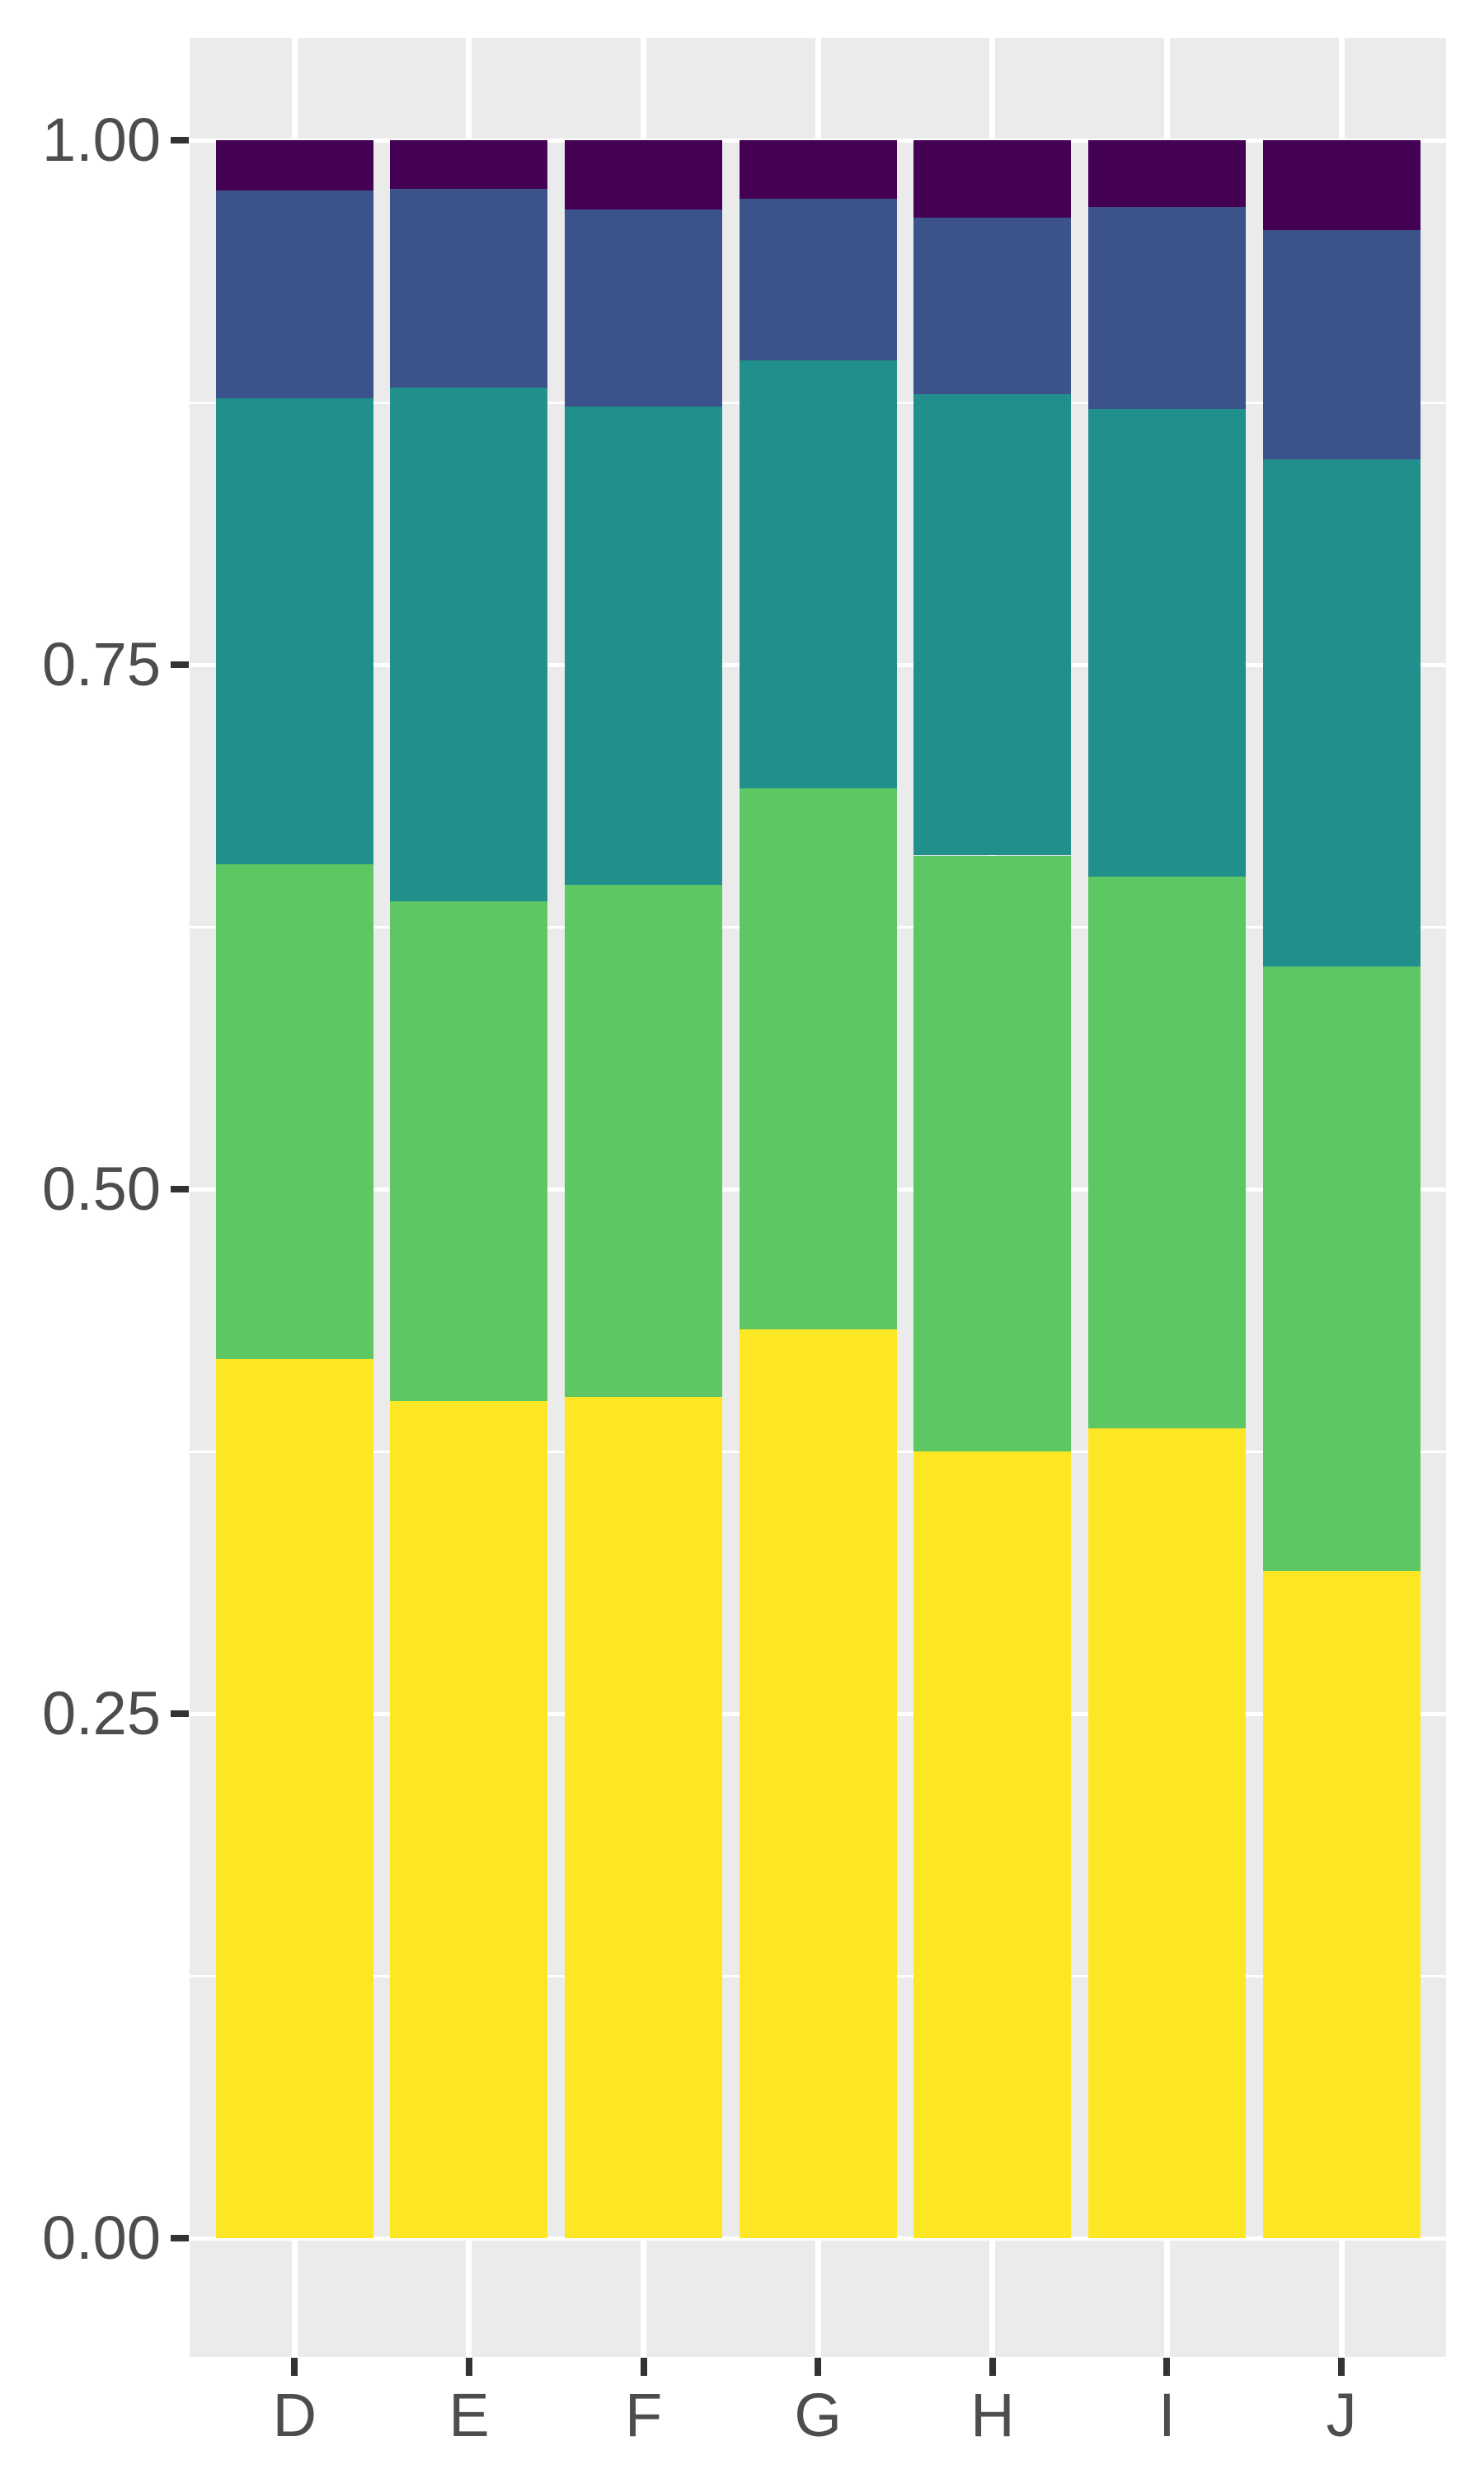 Image resolution: width=1484 pixels, height=2474 pixels. Describe the element at coordinates (1341, 2415) in the screenshot. I see `x-axis-tick-label: J` at that location.